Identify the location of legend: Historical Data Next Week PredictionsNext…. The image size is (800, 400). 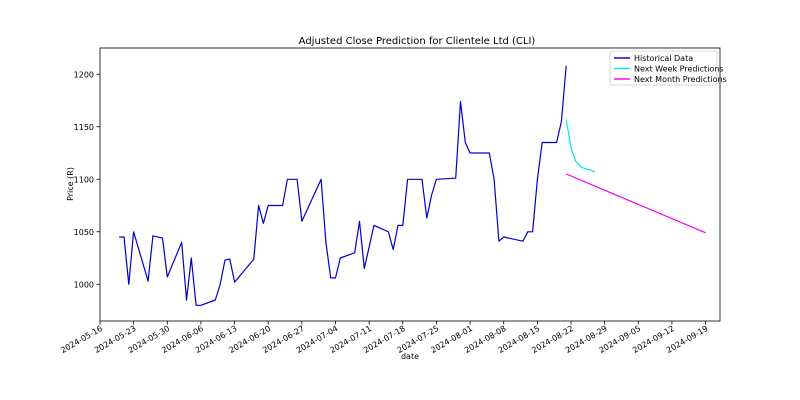
(668, 68).